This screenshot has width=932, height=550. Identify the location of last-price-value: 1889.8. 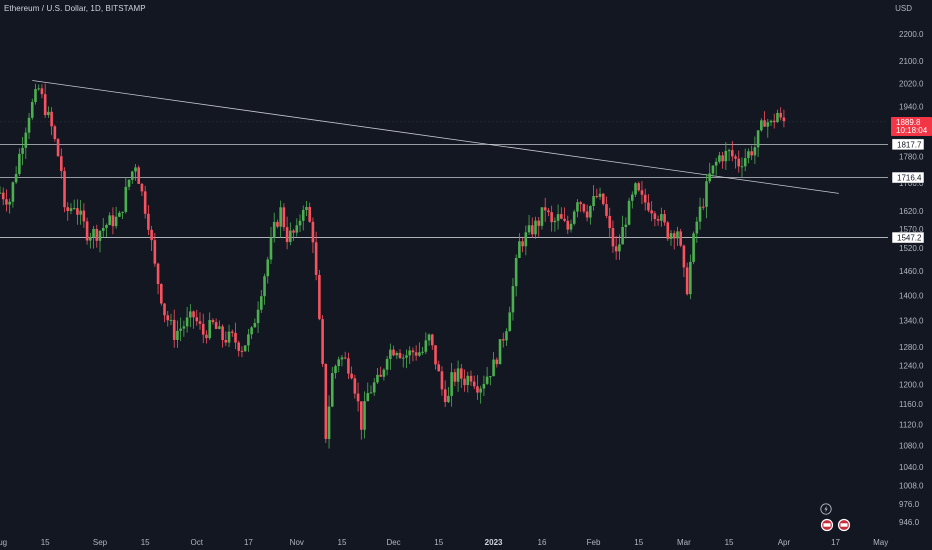
(908, 122).